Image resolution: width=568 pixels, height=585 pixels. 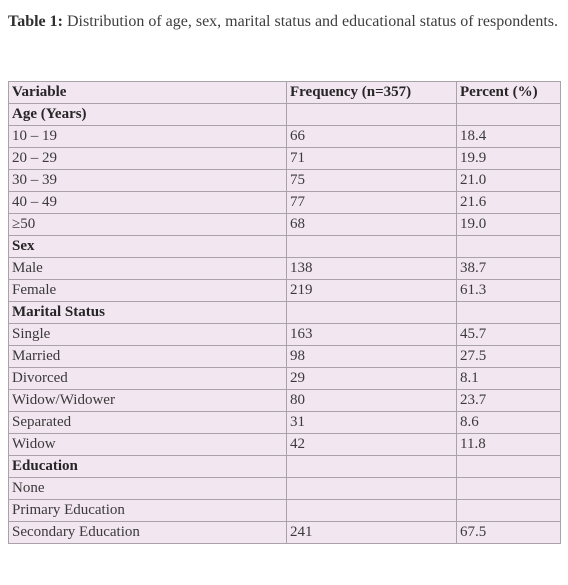 I want to click on caption-label: Table 1:, so click(x=35, y=21).